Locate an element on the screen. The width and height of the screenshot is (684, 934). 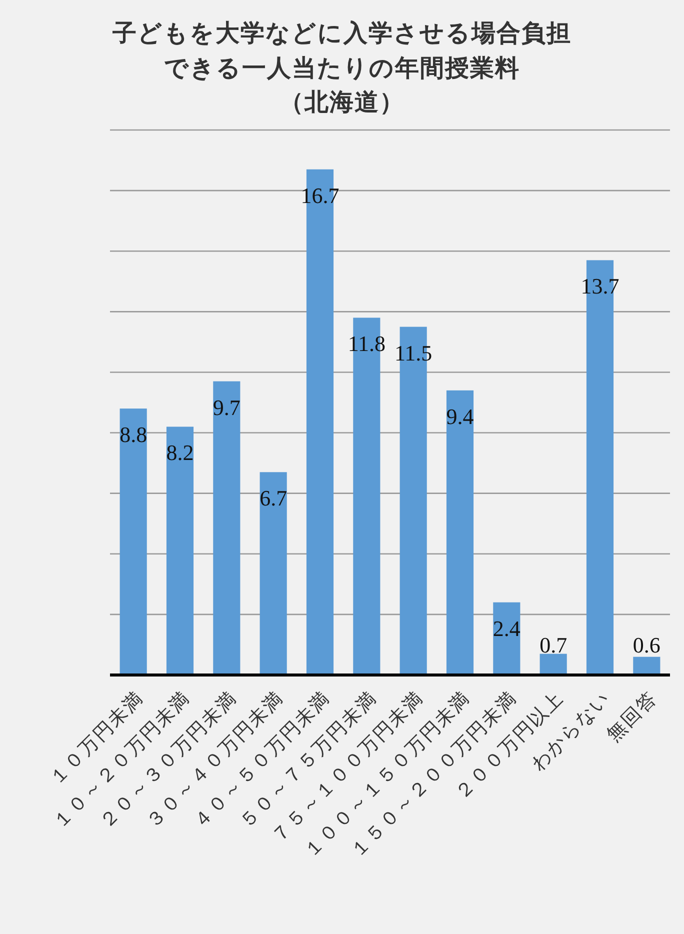
data-label: 9.4 is located at coordinates (460, 416).